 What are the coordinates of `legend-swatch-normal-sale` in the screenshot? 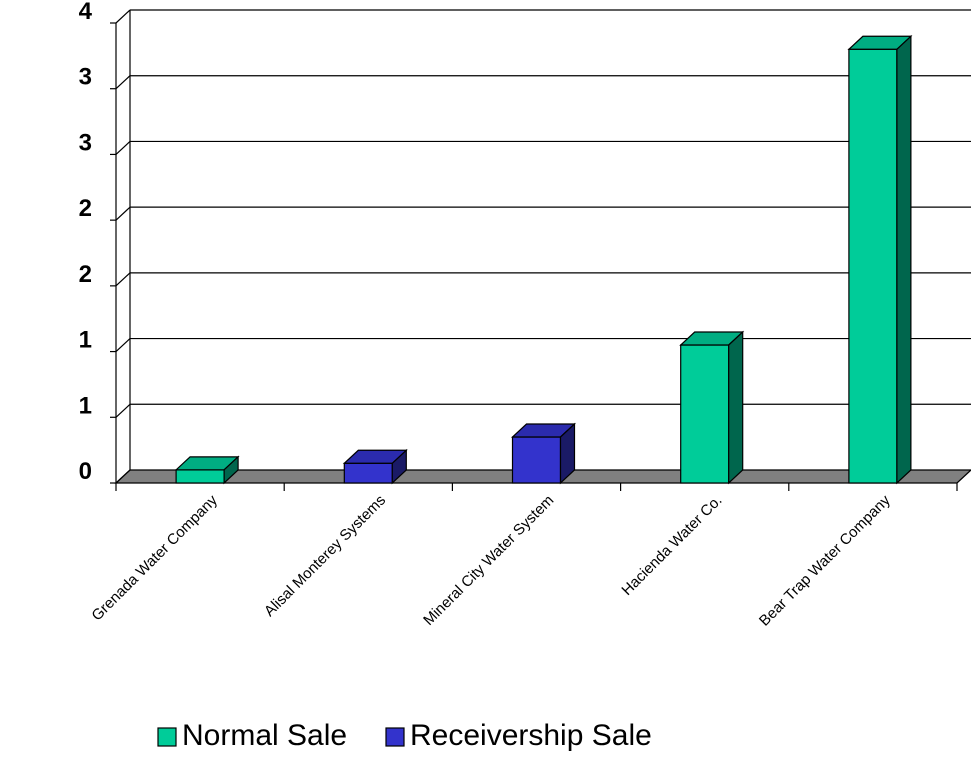 It's located at (167, 737).